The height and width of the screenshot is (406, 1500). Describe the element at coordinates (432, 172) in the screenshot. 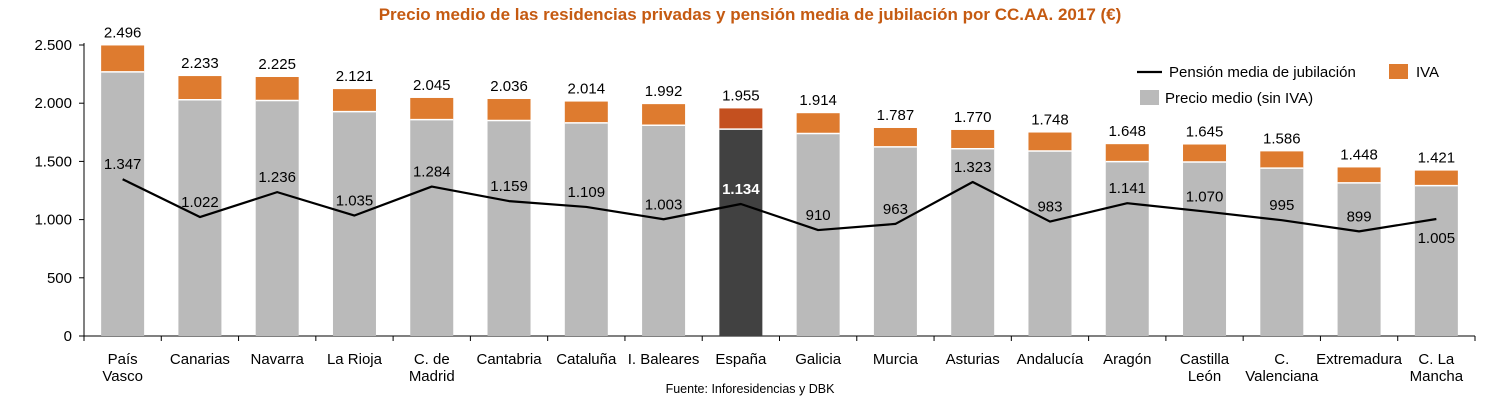

I see `pension-data-label: 1.284` at that location.